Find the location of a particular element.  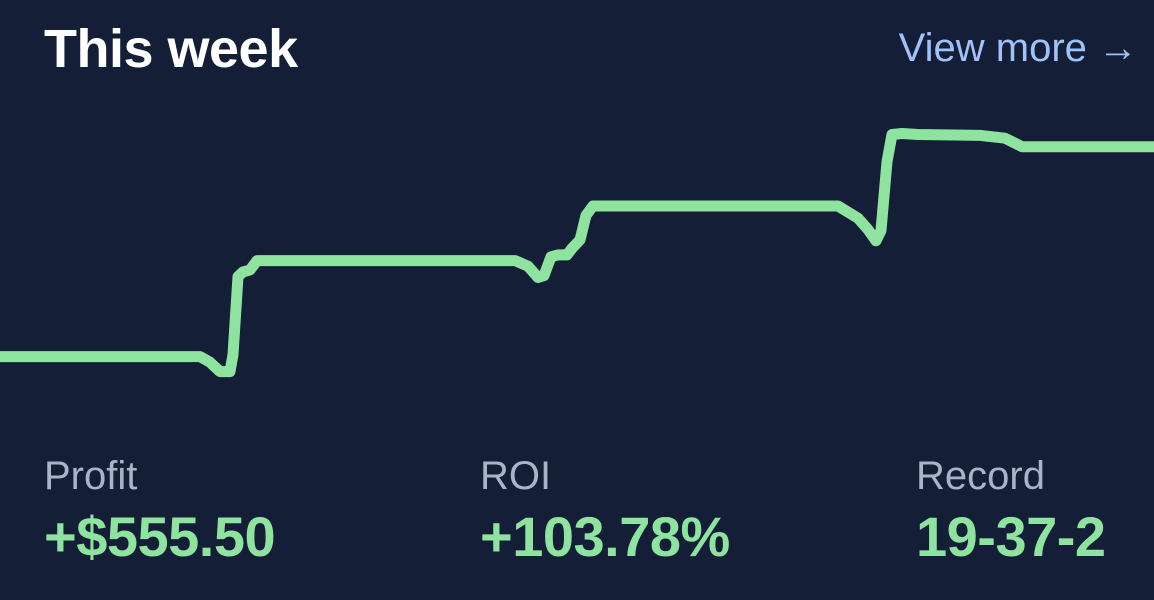

record-label: Record is located at coordinates (980, 476).